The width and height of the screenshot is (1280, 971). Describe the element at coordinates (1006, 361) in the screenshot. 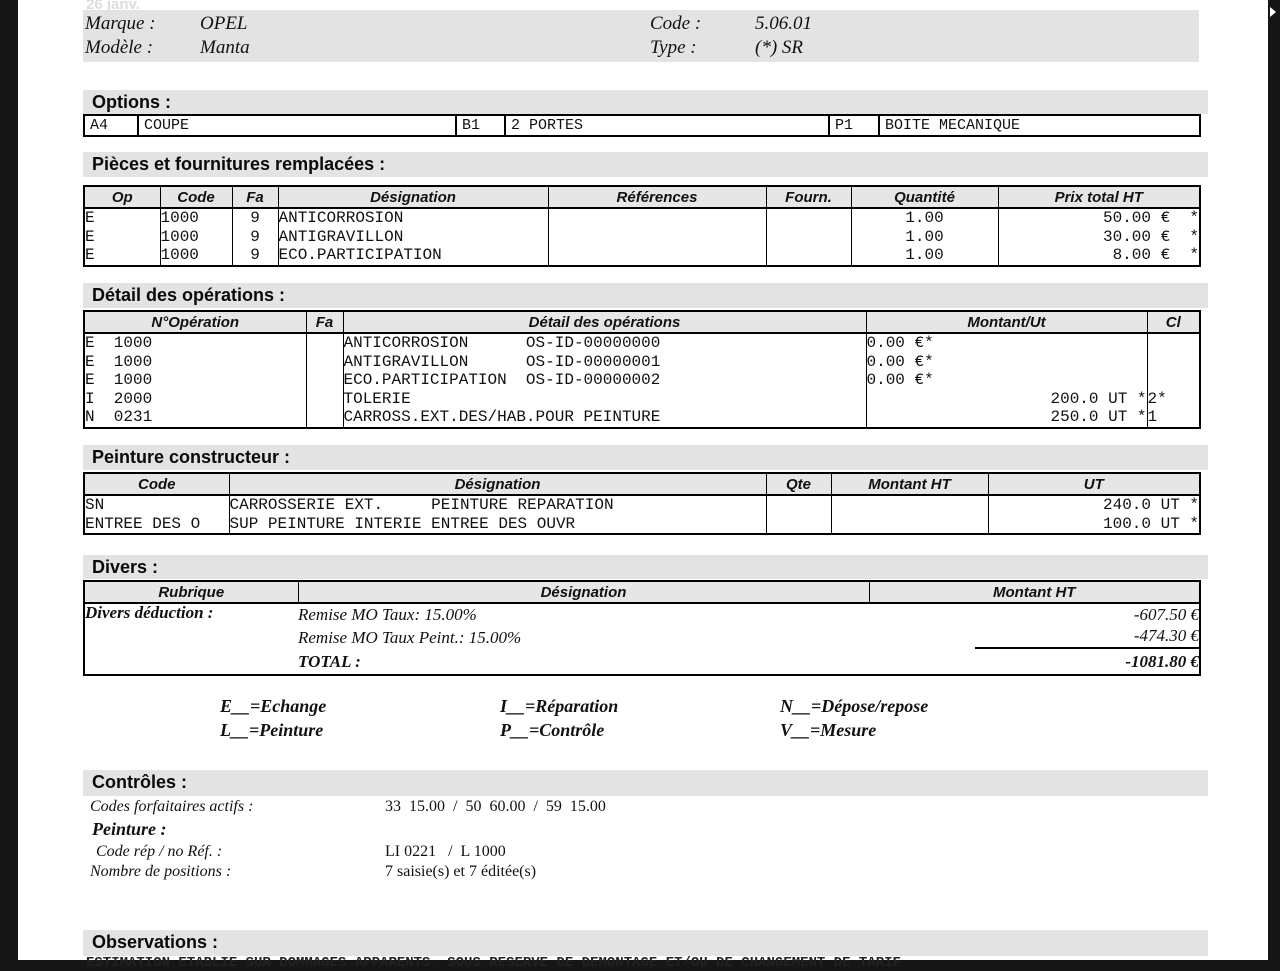

I see `cell-montant: 0.00 €*` at that location.